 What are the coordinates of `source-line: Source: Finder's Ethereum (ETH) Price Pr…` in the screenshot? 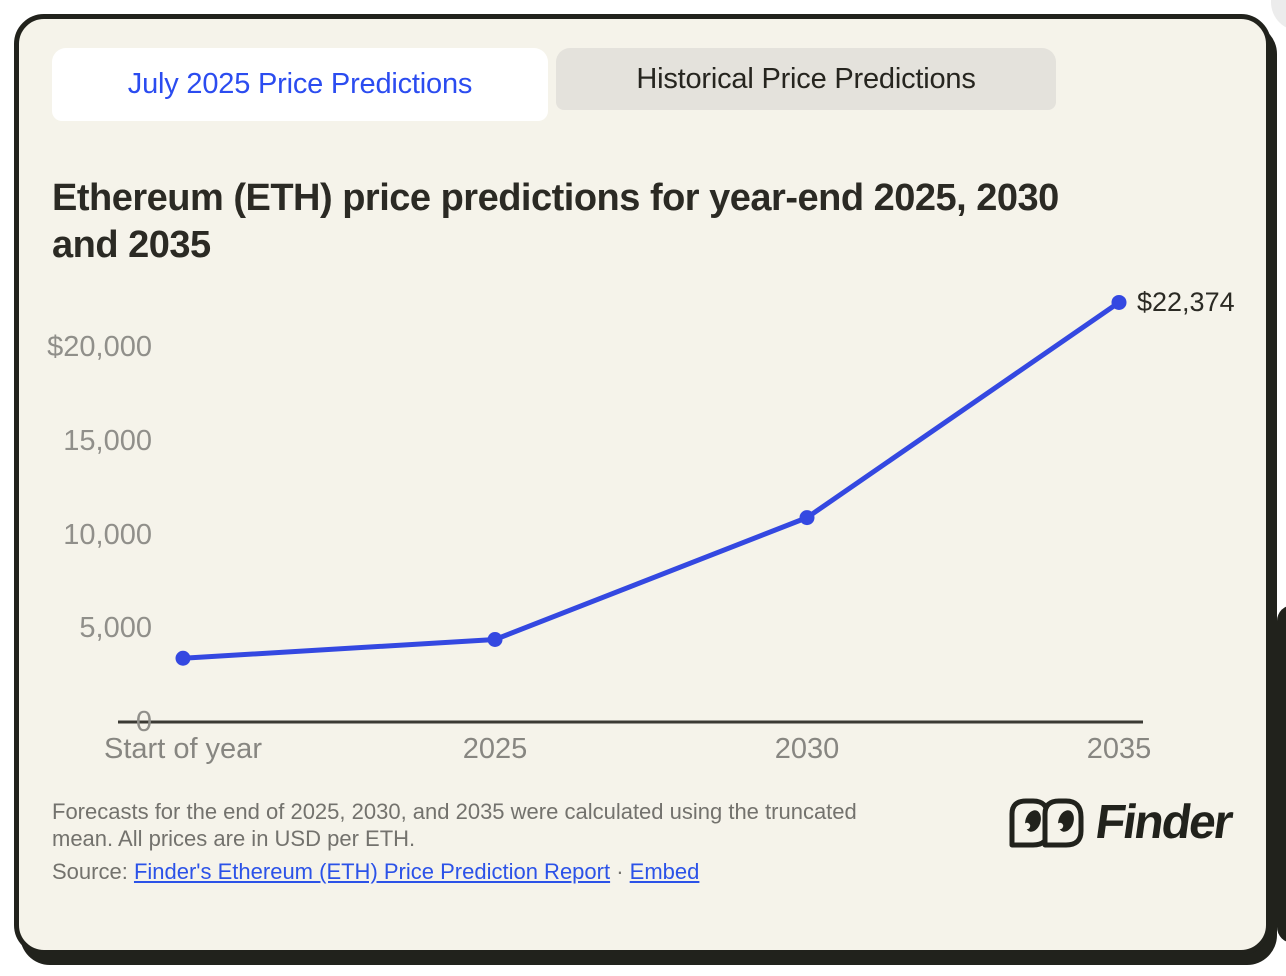 It's located at (375, 871).